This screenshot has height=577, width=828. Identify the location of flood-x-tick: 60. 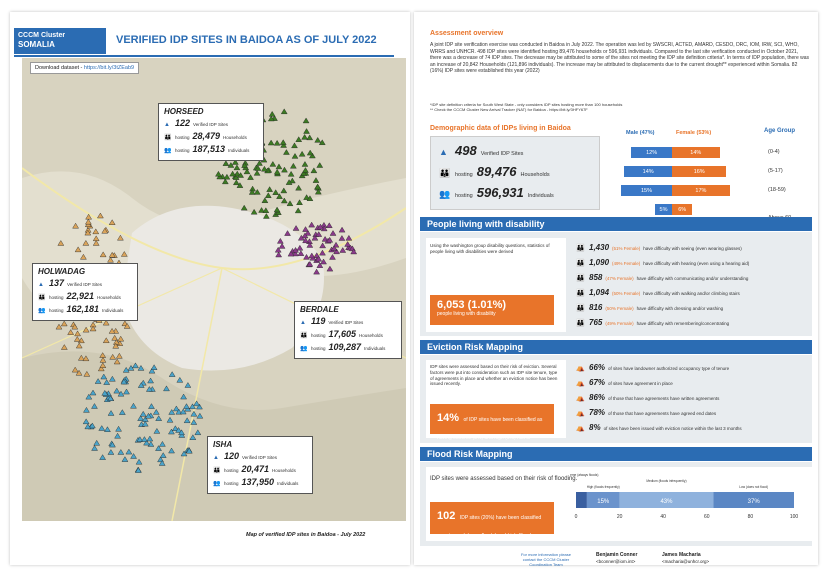
(707, 517).